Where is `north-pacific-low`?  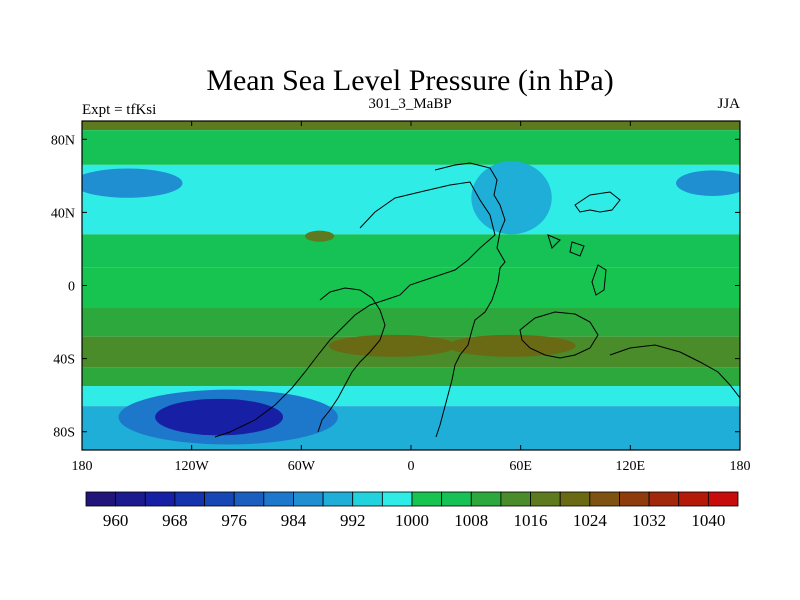 north-pacific-low is located at coordinates (132, 183).